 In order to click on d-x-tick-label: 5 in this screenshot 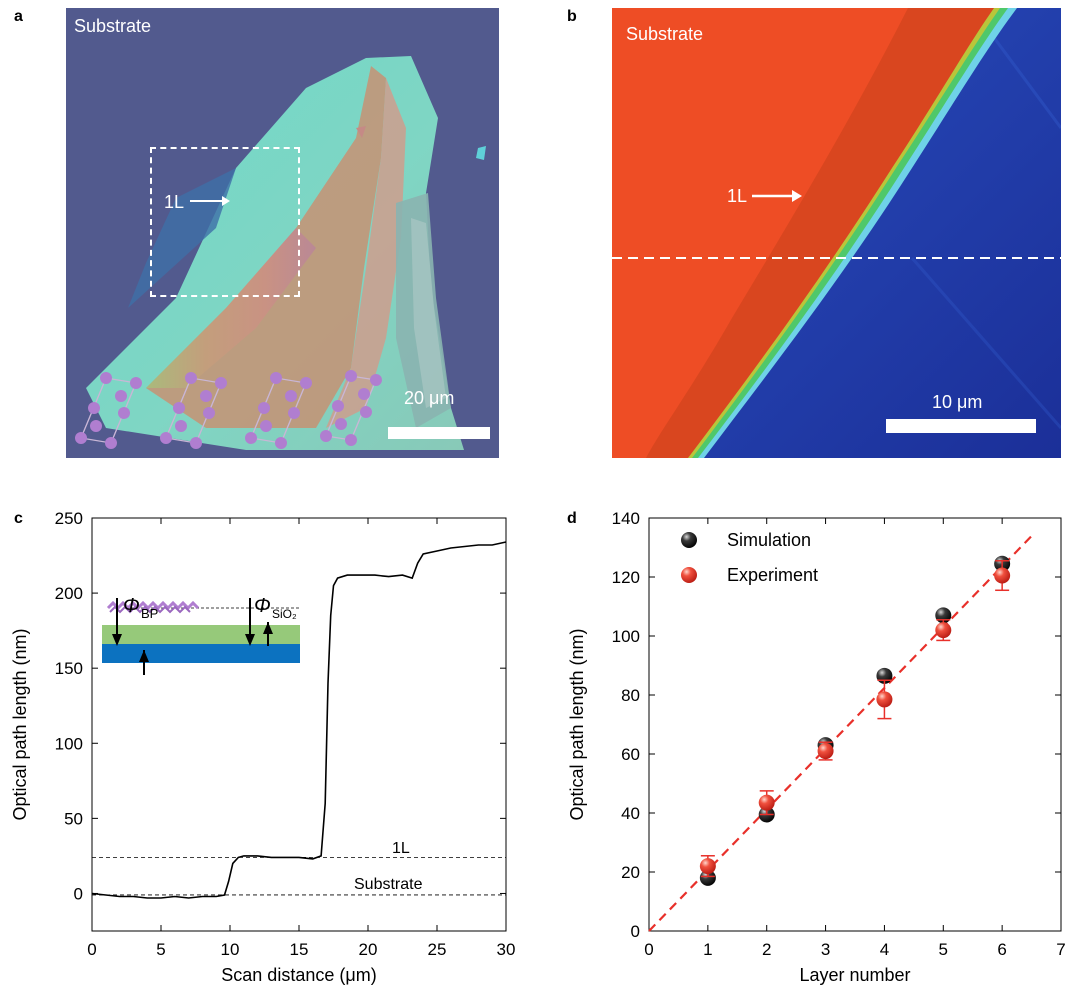, I will do `click(943, 949)`.